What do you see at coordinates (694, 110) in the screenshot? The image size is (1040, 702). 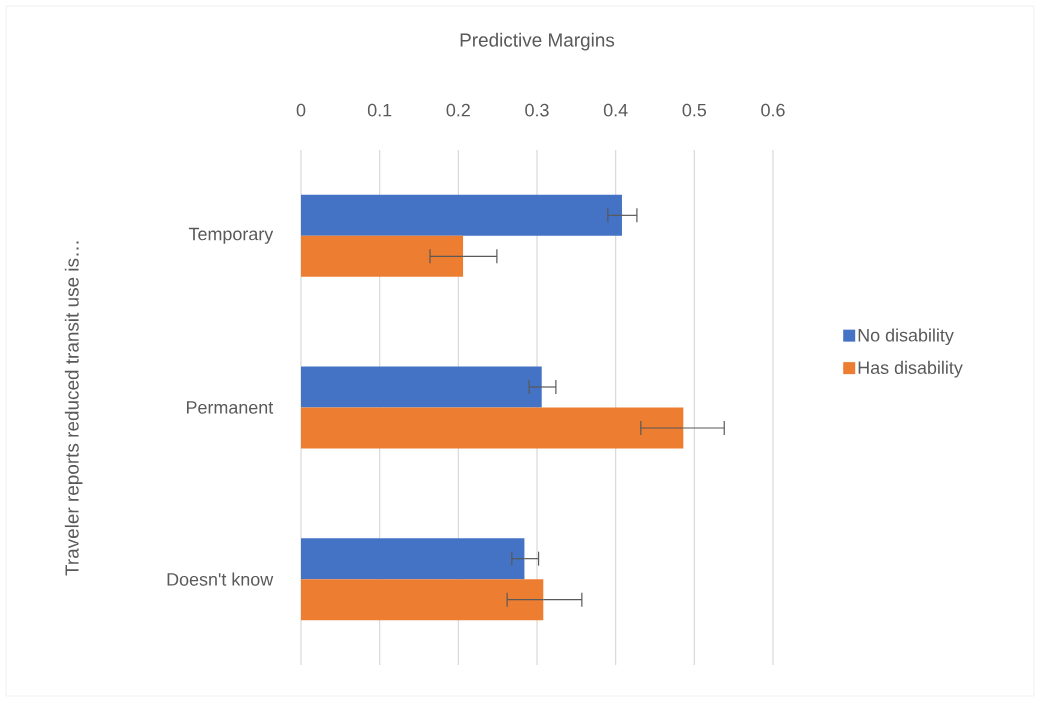 I see `x-tick-label: 0.5` at bounding box center [694, 110].